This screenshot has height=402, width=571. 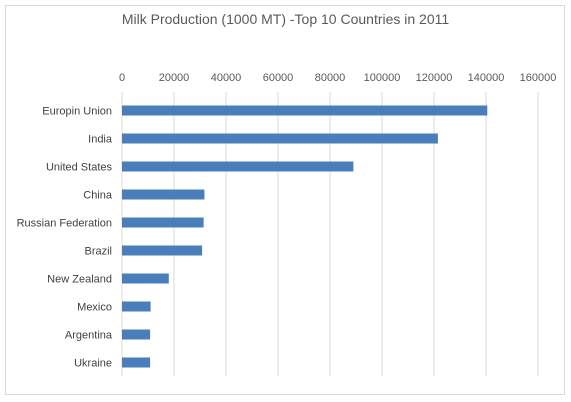 What do you see at coordinates (98, 196) in the screenshot?
I see `category-label: China` at bounding box center [98, 196].